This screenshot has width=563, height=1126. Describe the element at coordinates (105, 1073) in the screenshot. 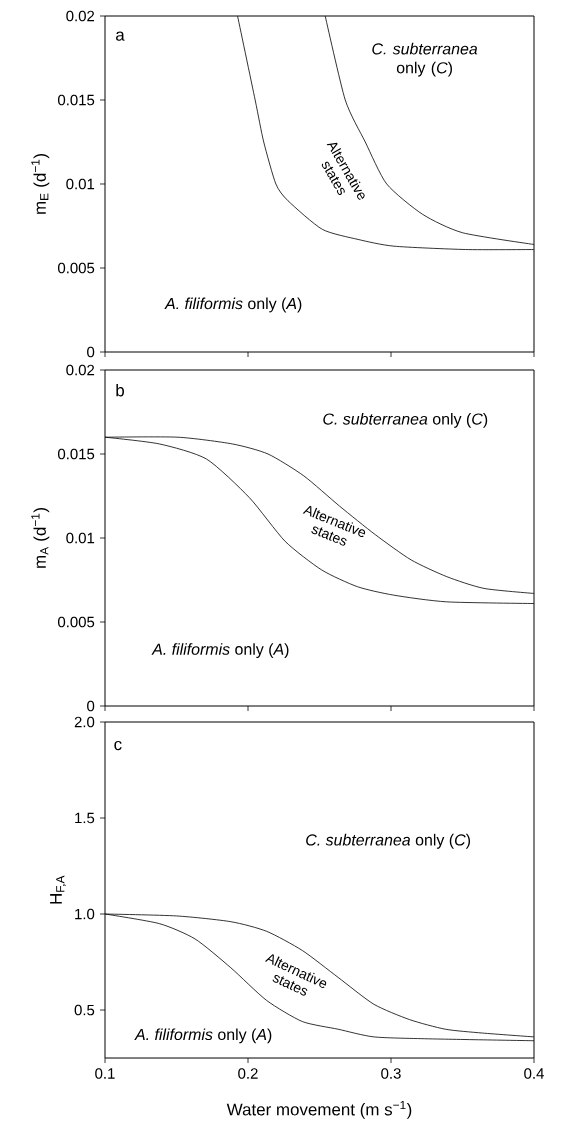

I see `x-tick-label: 0.1` at that location.